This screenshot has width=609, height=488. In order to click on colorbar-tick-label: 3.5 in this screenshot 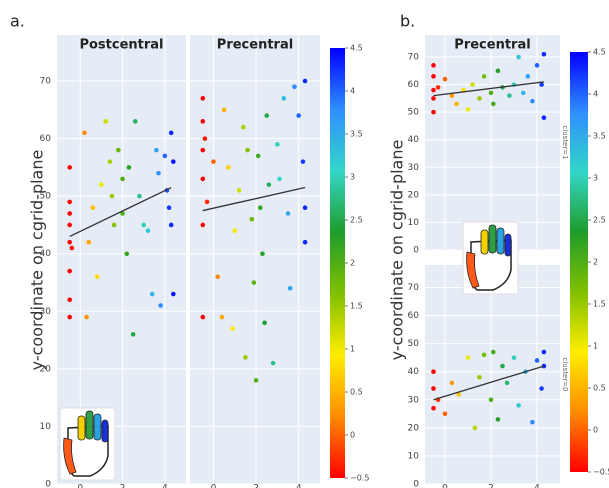, I will do `click(599, 136)`.